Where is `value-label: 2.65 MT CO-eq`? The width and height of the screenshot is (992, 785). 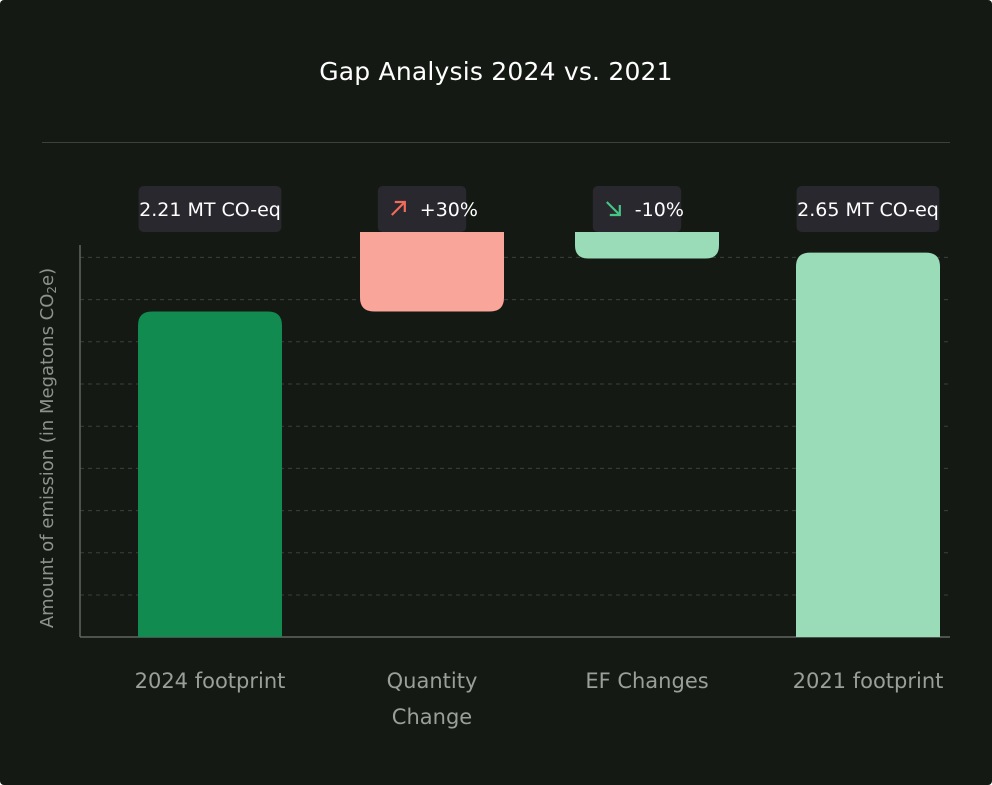 value-label: 2.65 MT CO-eq is located at coordinates (868, 210).